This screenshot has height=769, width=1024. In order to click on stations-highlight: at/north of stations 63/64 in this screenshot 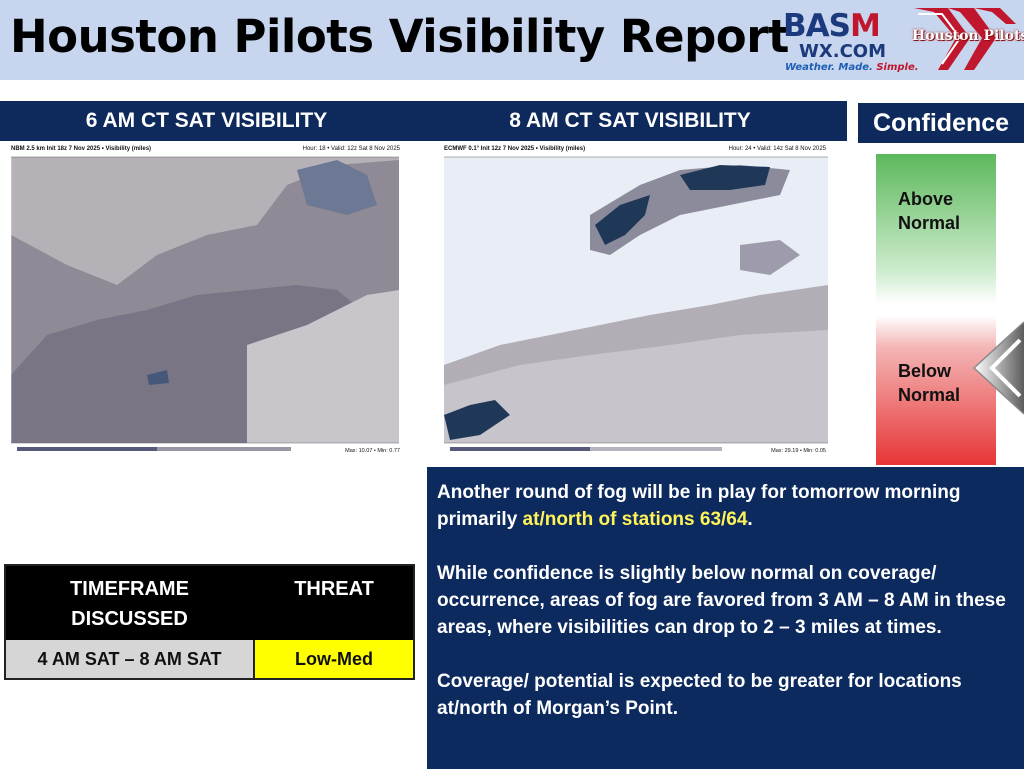, I will do `click(635, 519)`.